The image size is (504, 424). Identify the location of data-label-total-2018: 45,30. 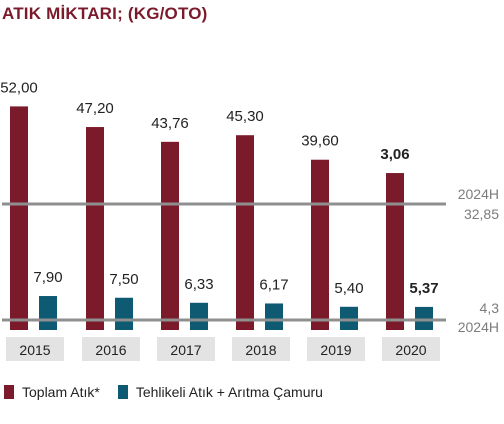
(245, 116).